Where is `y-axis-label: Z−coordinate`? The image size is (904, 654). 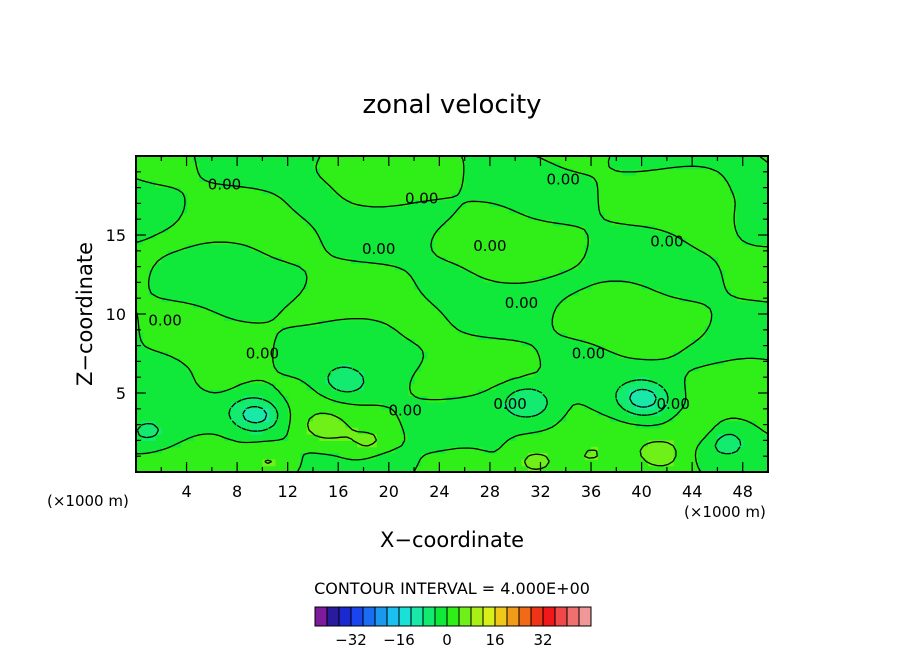 y-axis-label: Z−coordinate is located at coordinates (85, 314).